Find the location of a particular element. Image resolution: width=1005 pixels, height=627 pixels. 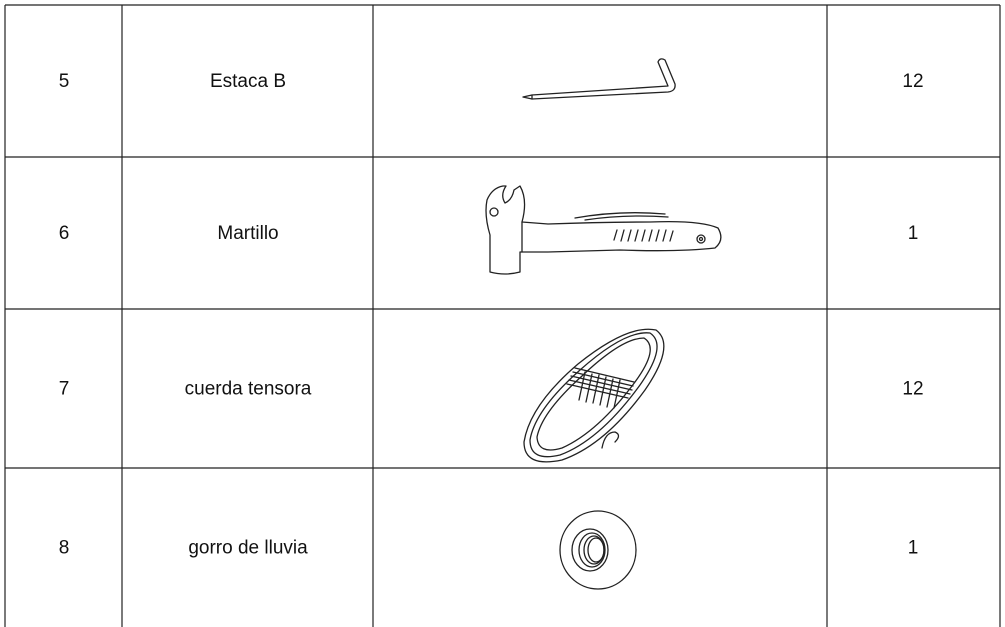

stake-icon is located at coordinates (599, 79).